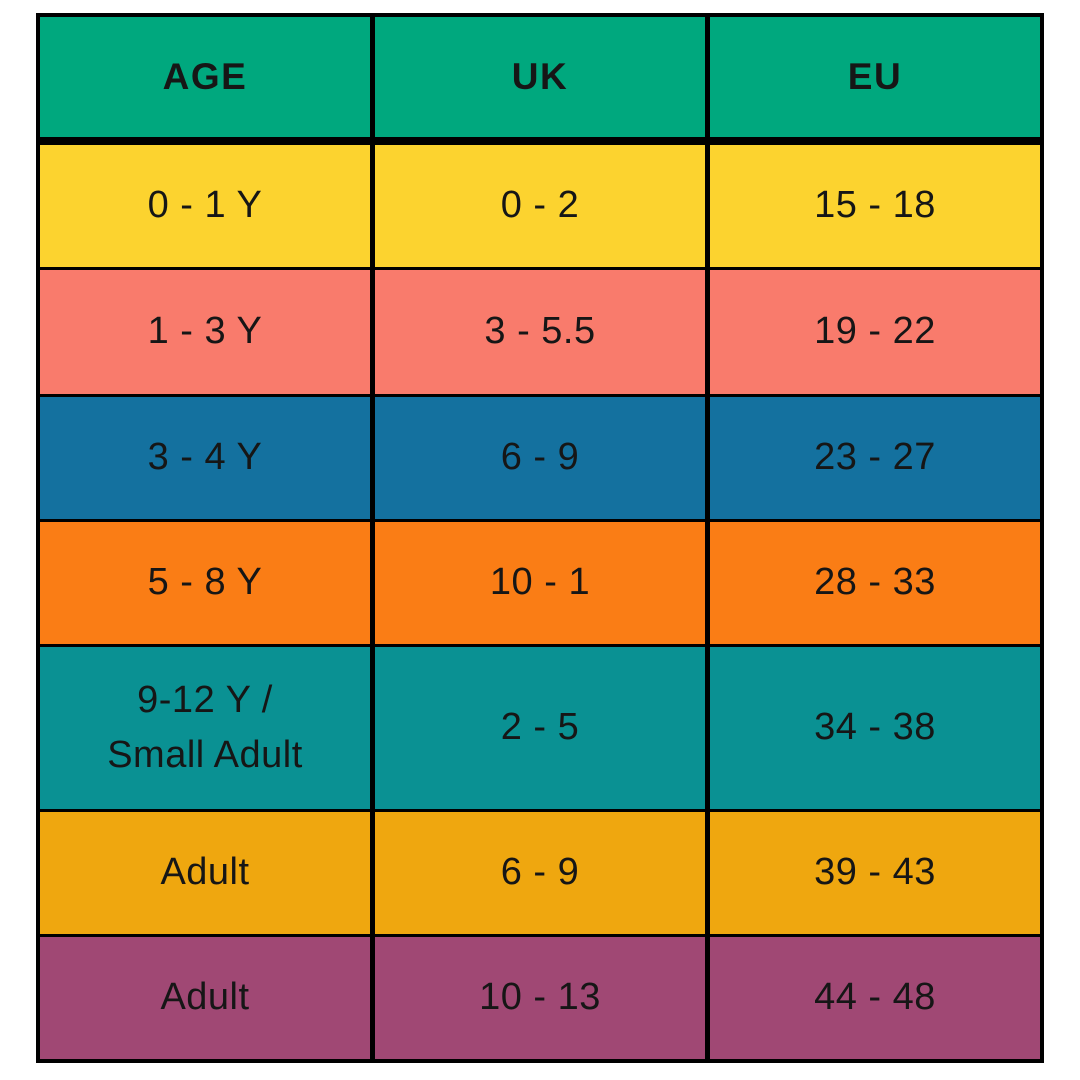  I want to click on table-row-1-3y: 1 - 3 Y 3 - 5.5 19 - 22, so click(540, 332).